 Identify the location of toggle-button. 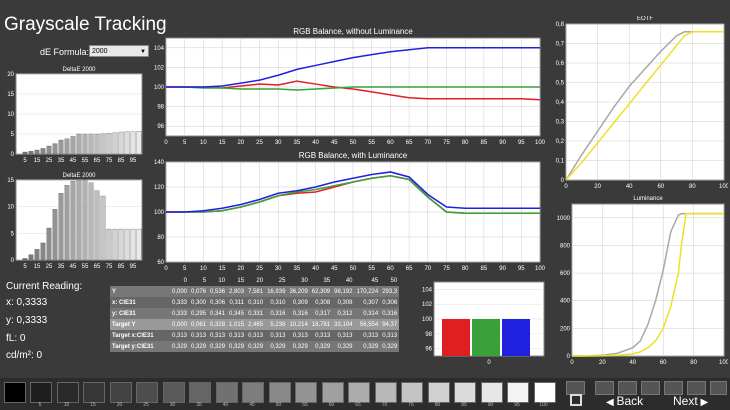
(718, 388).